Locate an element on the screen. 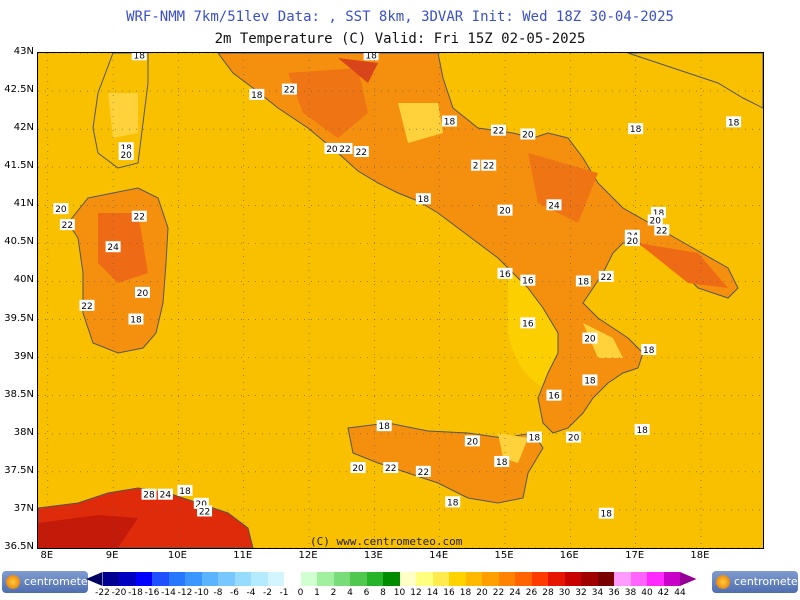 The width and height of the screenshot is (800, 600). colorbar-tick-label: -12 is located at coordinates (185, 593).